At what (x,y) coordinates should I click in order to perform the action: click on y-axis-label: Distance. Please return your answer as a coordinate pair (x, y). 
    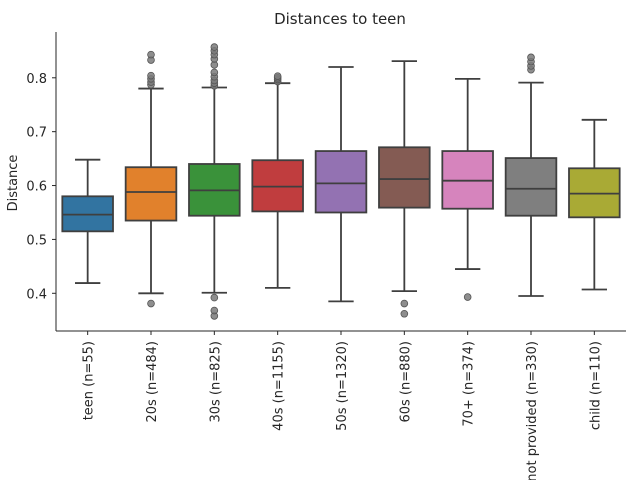
    Looking at the image, I should click on (13, 183).